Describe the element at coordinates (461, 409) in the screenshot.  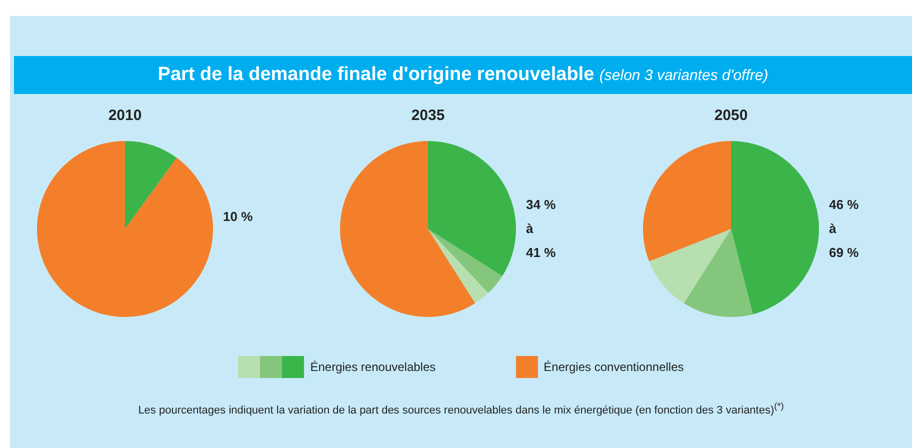
I see `text: Les pourcentages indiquent la variation de la part des sources renouvelables dans le mix énergétique (en fonction des 3 variantes)$^{(*)}$` at that location.